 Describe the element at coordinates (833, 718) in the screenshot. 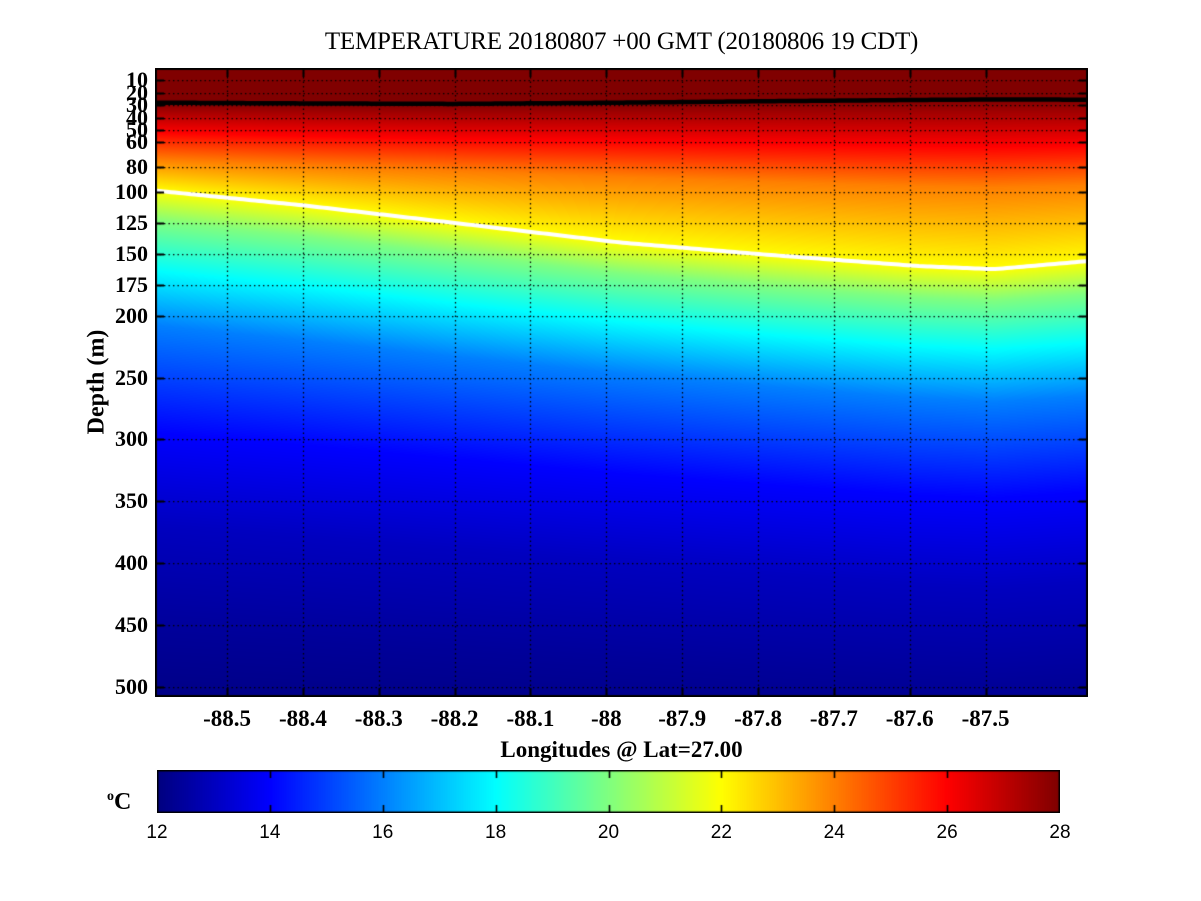

I see `x-tick-label: -87.7` at that location.